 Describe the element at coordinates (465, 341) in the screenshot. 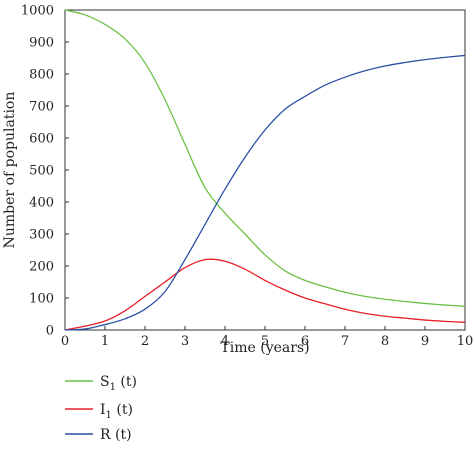

I see `x-tick-label: 10` at that location.